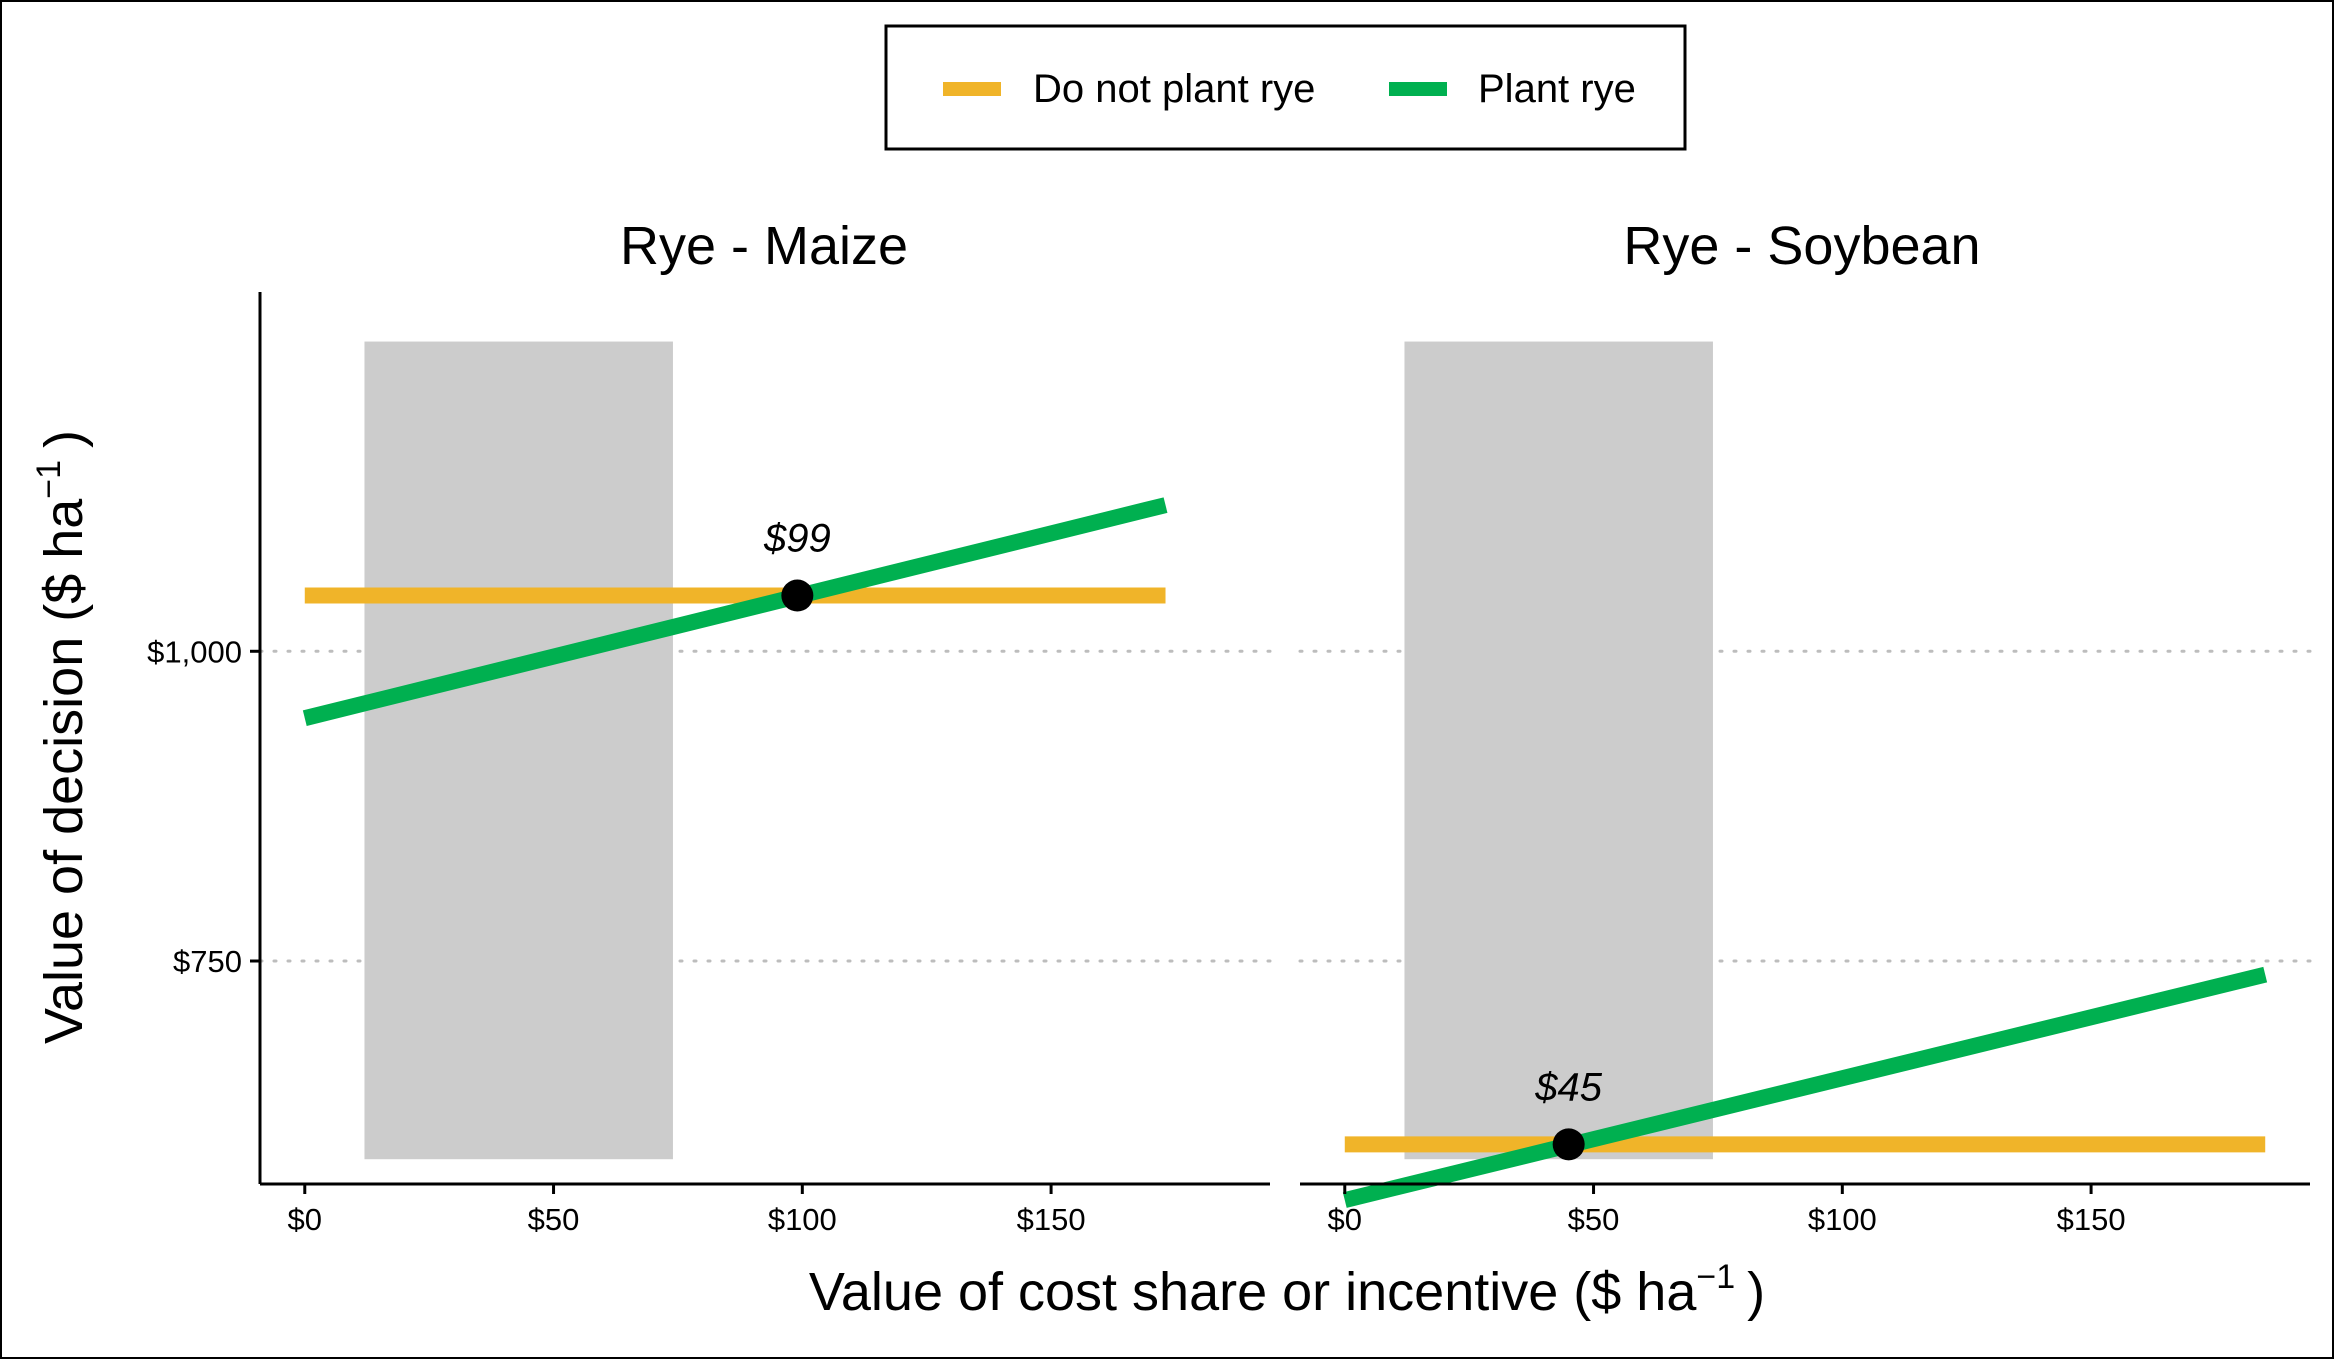 The height and width of the screenshot is (1359, 2334). Describe the element at coordinates (49, 479) in the screenshot. I see `y-axis-title-superscript: −1` at that location.